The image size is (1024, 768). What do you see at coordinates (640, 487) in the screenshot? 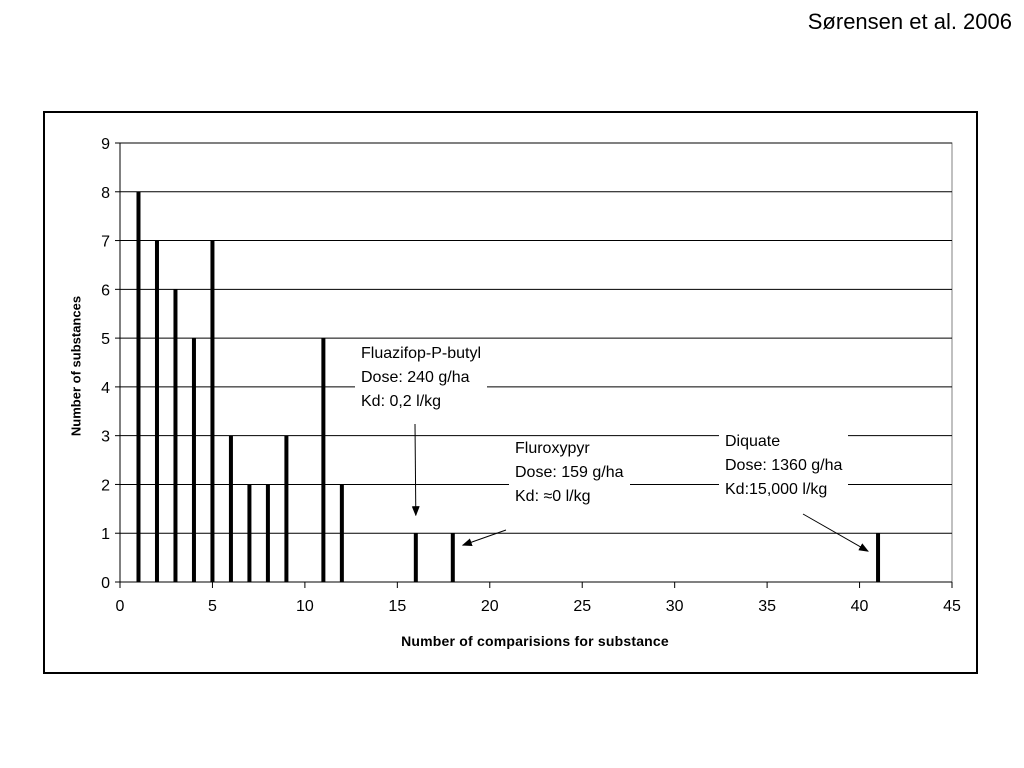
I see `annotation-arrows` at bounding box center [640, 487].